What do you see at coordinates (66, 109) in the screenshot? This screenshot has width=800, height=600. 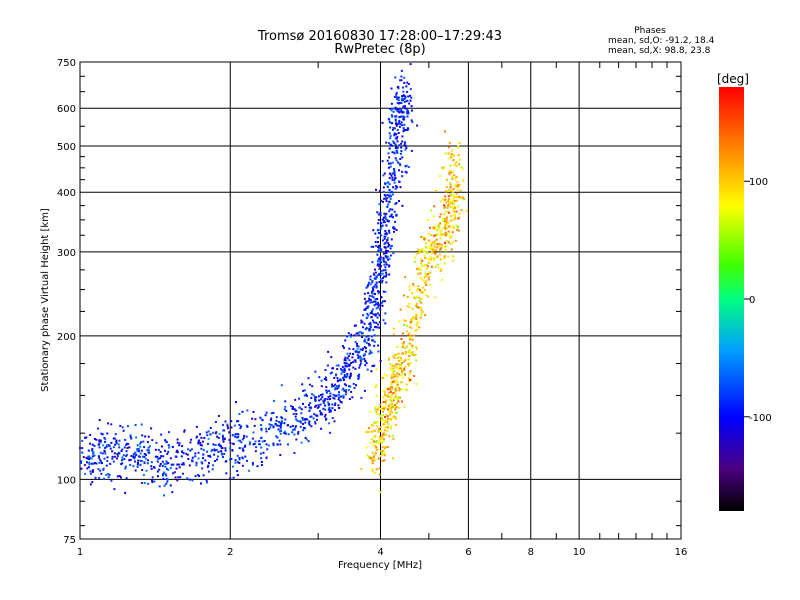 I see `y-tick-label: 600` at bounding box center [66, 109].